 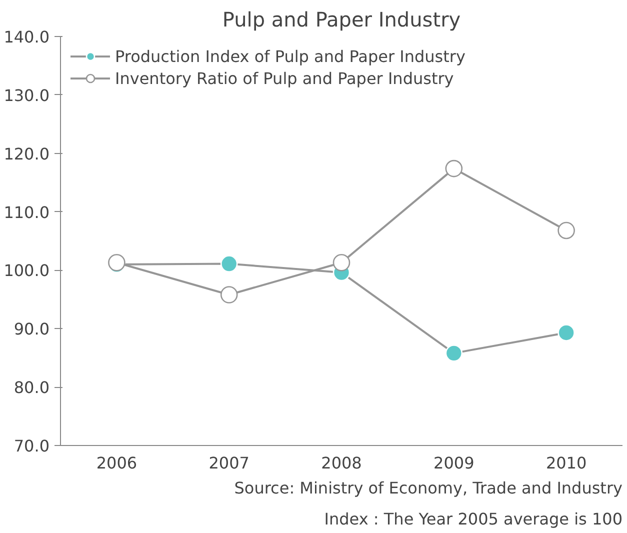 What do you see at coordinates (428, 488) in the screenshot?
I see `source-note: Source: Ministry of Economy, Trade and Industry` at bounding box center [428, 488].